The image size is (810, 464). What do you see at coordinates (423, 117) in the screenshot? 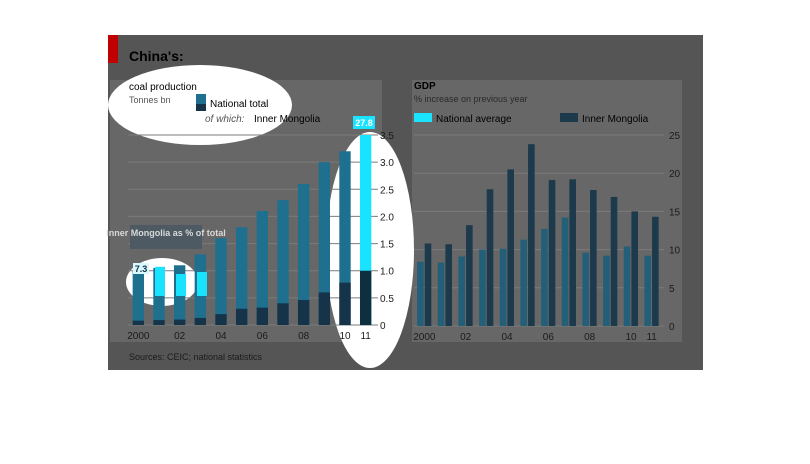
I see `legend-swatch-national-average` at bounding box center [423, 117].